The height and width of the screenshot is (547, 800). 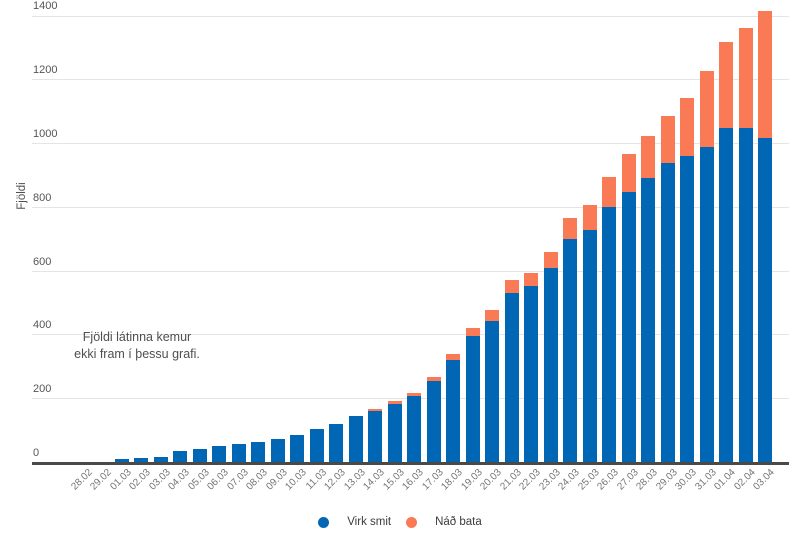 What do you see at coordinates (199, 480) in the screenshot?
I see `x-tick-label: 05.03` at bounding box center [199, 480].